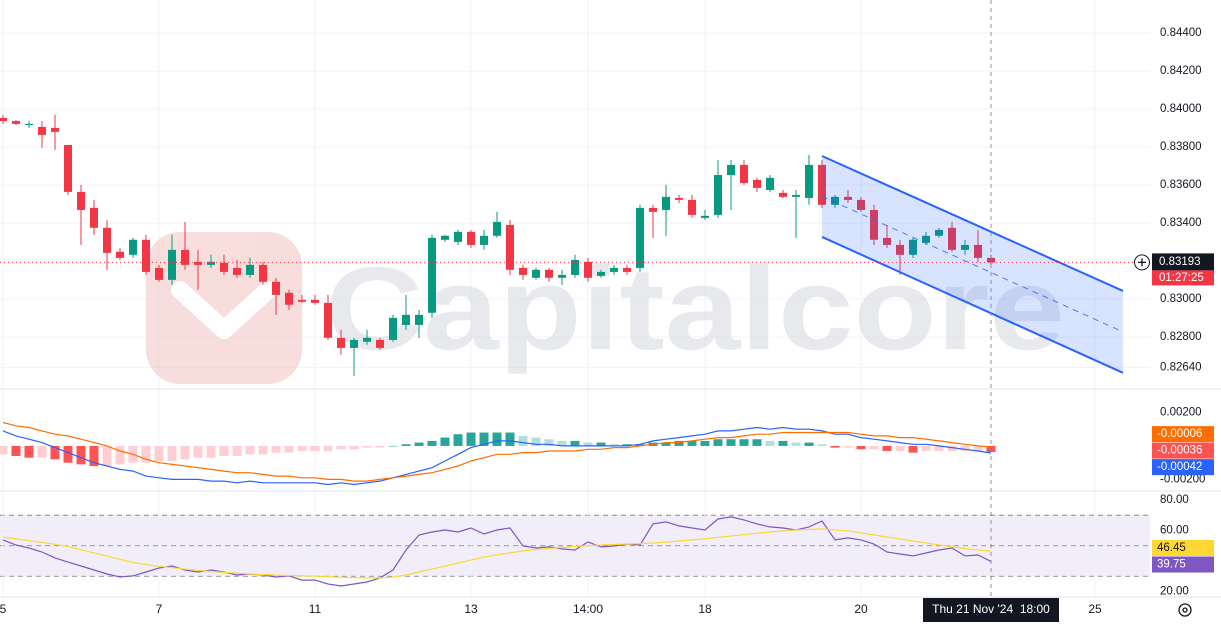 Image resolution: width=1221 pixels, height=625 pixels. I want to click on value-label: -0.00036, so click(1179, 451).